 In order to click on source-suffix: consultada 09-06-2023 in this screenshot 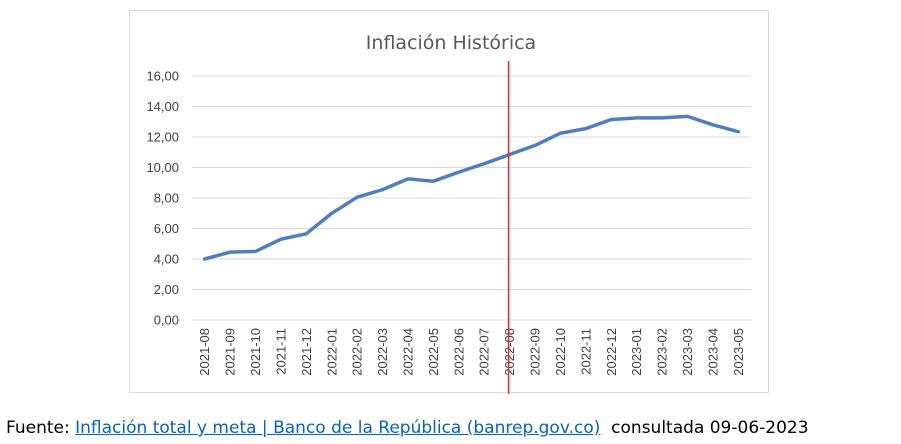, I will do `click(704, 428)`.